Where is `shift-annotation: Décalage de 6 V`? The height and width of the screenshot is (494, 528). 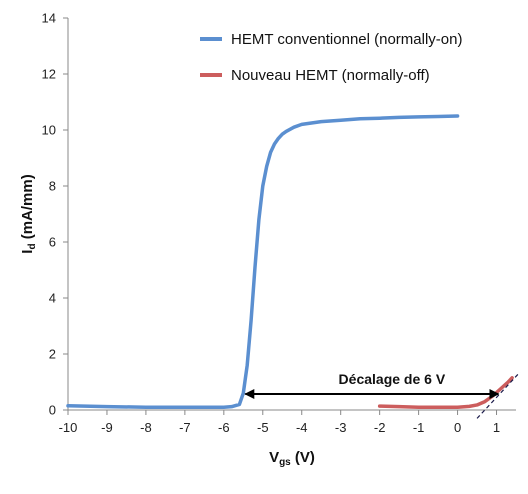 shift-annotation: Décalage de 6 V is located at coordinates (392, 379).